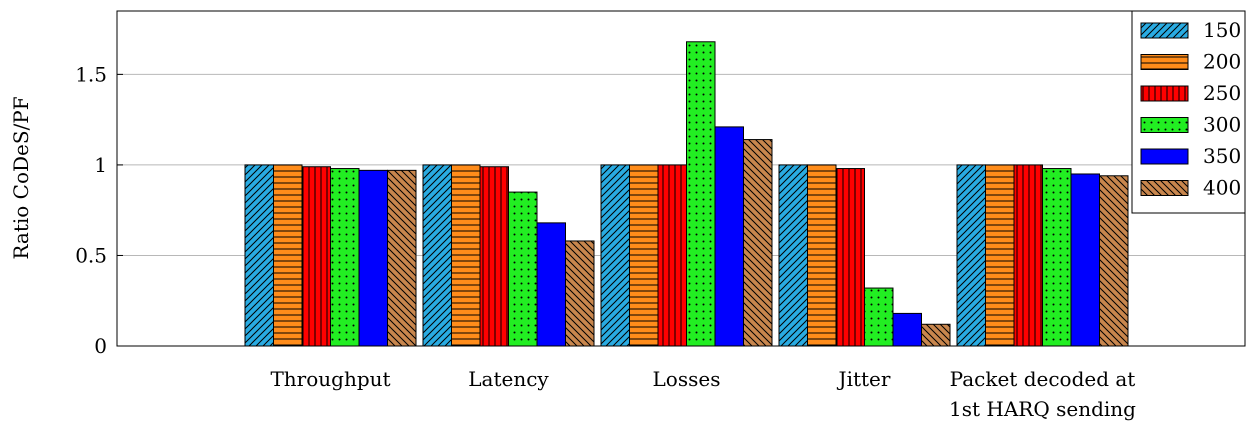  Describe the element at coordinates (687, 379) in the screenshot. I see `x-category-label: Losses` at that location.